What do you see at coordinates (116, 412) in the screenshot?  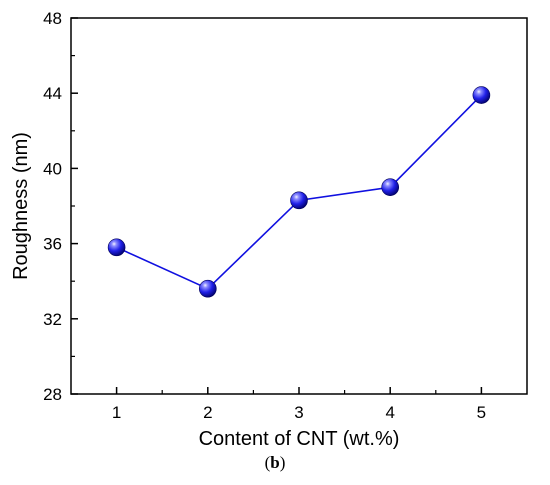 I see `x-tick-label: 1` at bounding box center [116, 412].